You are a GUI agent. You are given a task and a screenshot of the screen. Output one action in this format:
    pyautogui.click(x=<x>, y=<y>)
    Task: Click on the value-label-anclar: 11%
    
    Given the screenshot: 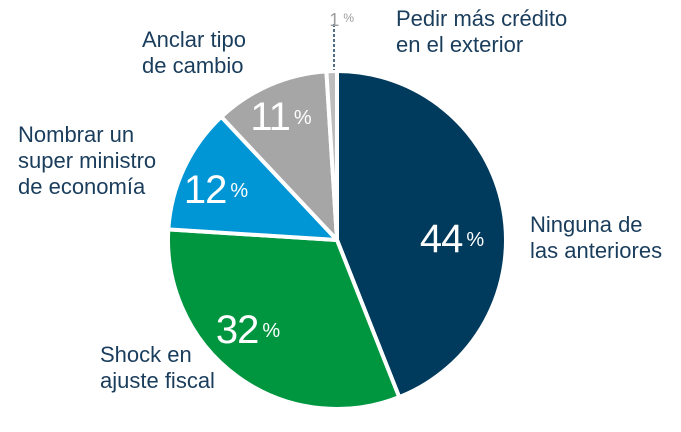 What is the action you would take?
    pyautogui.click(x=281, y=117)
    